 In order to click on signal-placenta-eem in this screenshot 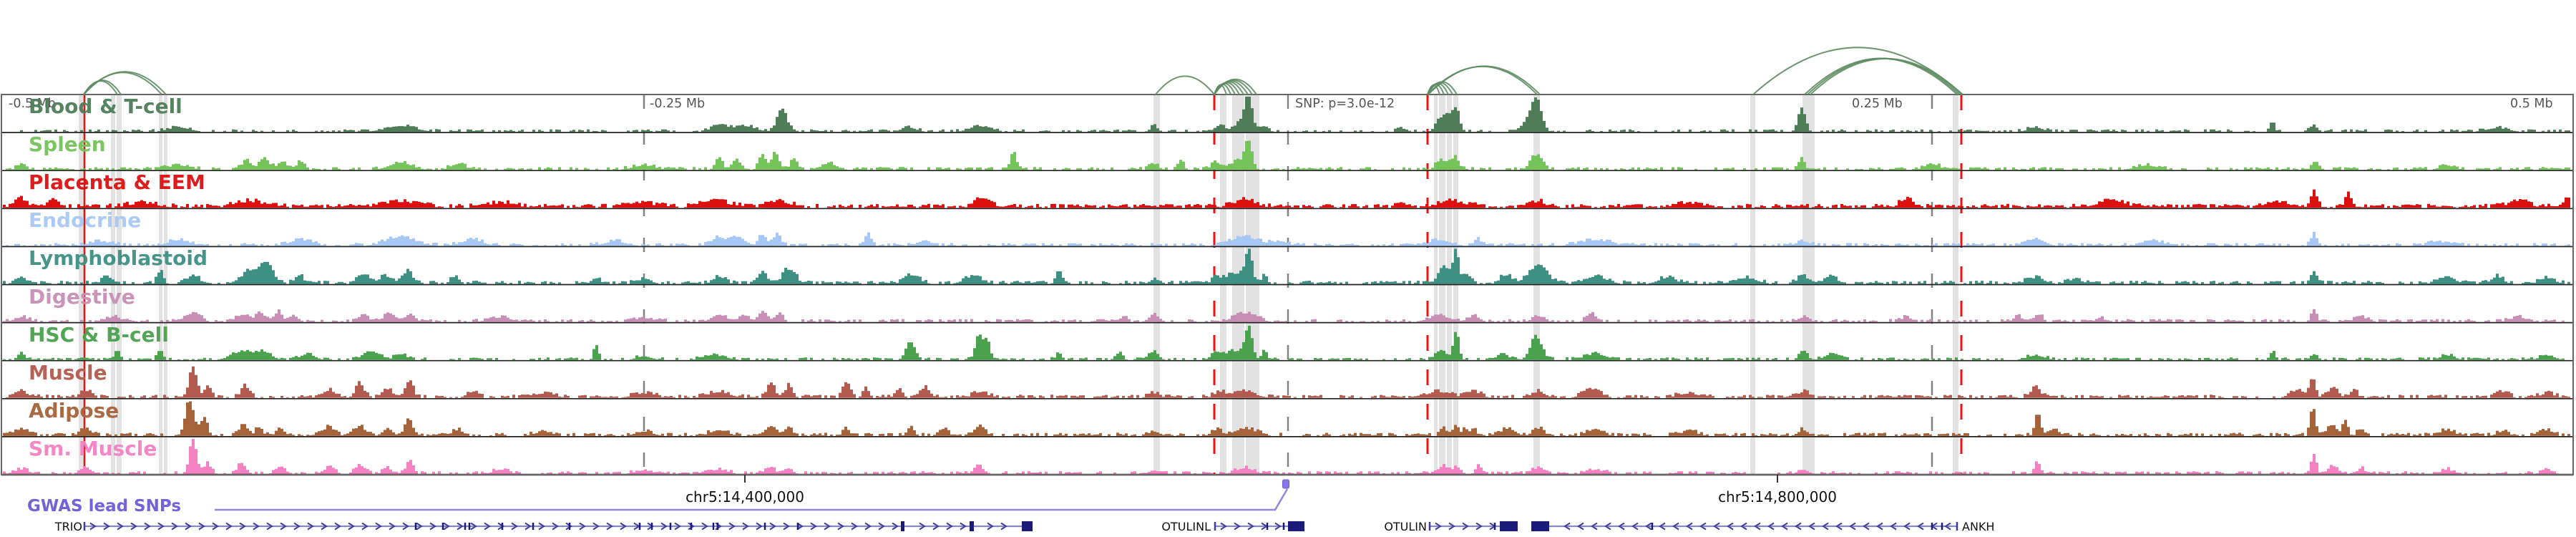, I will do `click(1286, 198)`.